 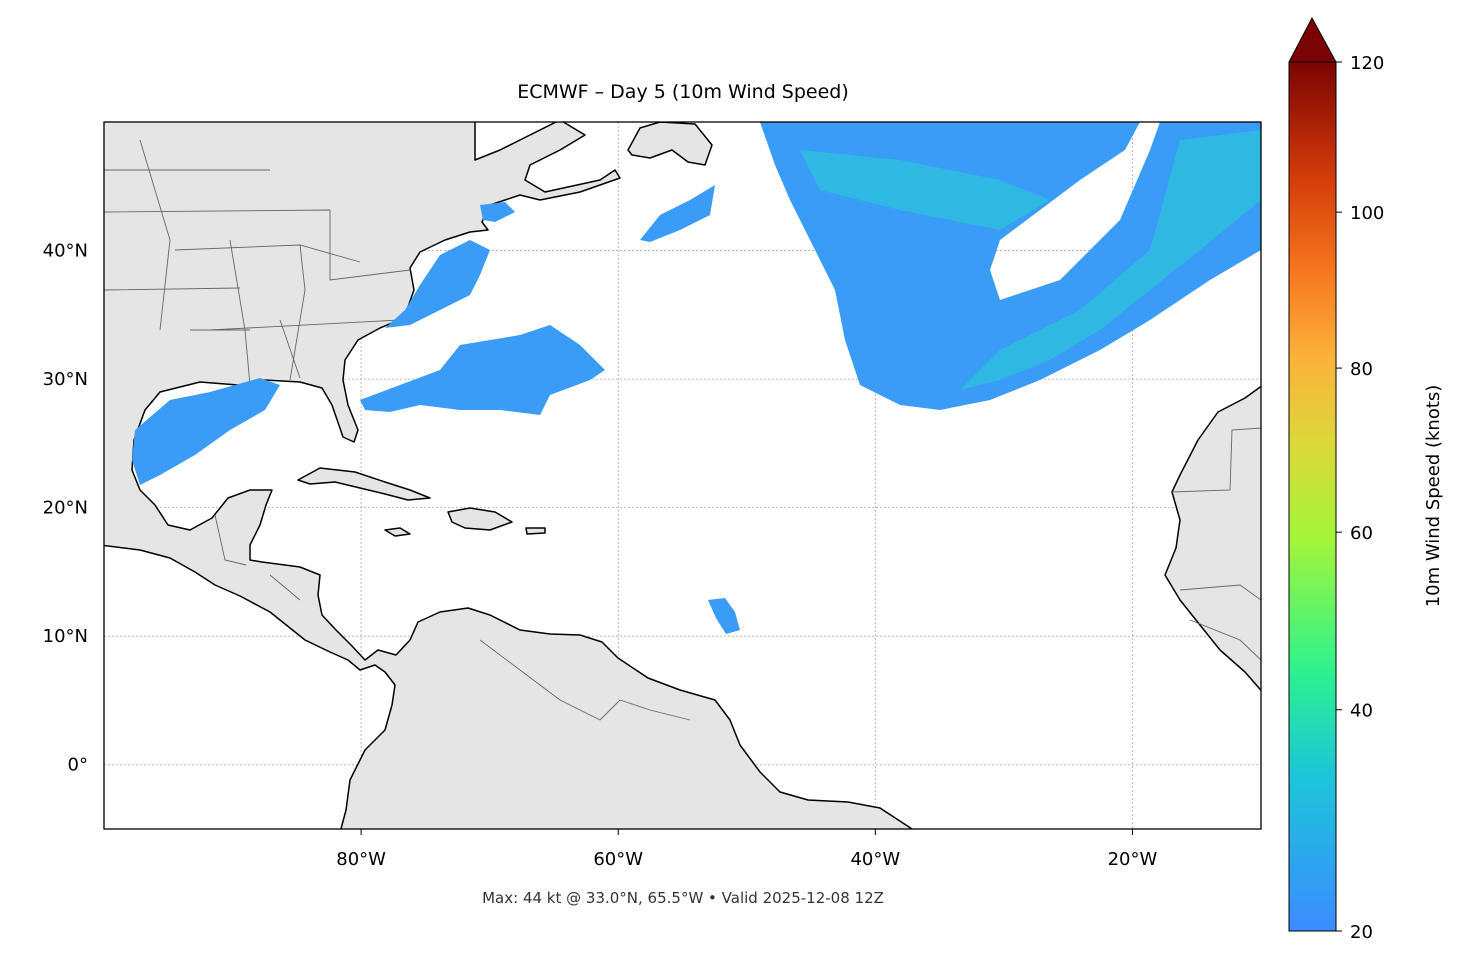 What do you see at coordinates (397, 532) in the screenshot?
I see `jamaica` at bounding box center [397, 532].